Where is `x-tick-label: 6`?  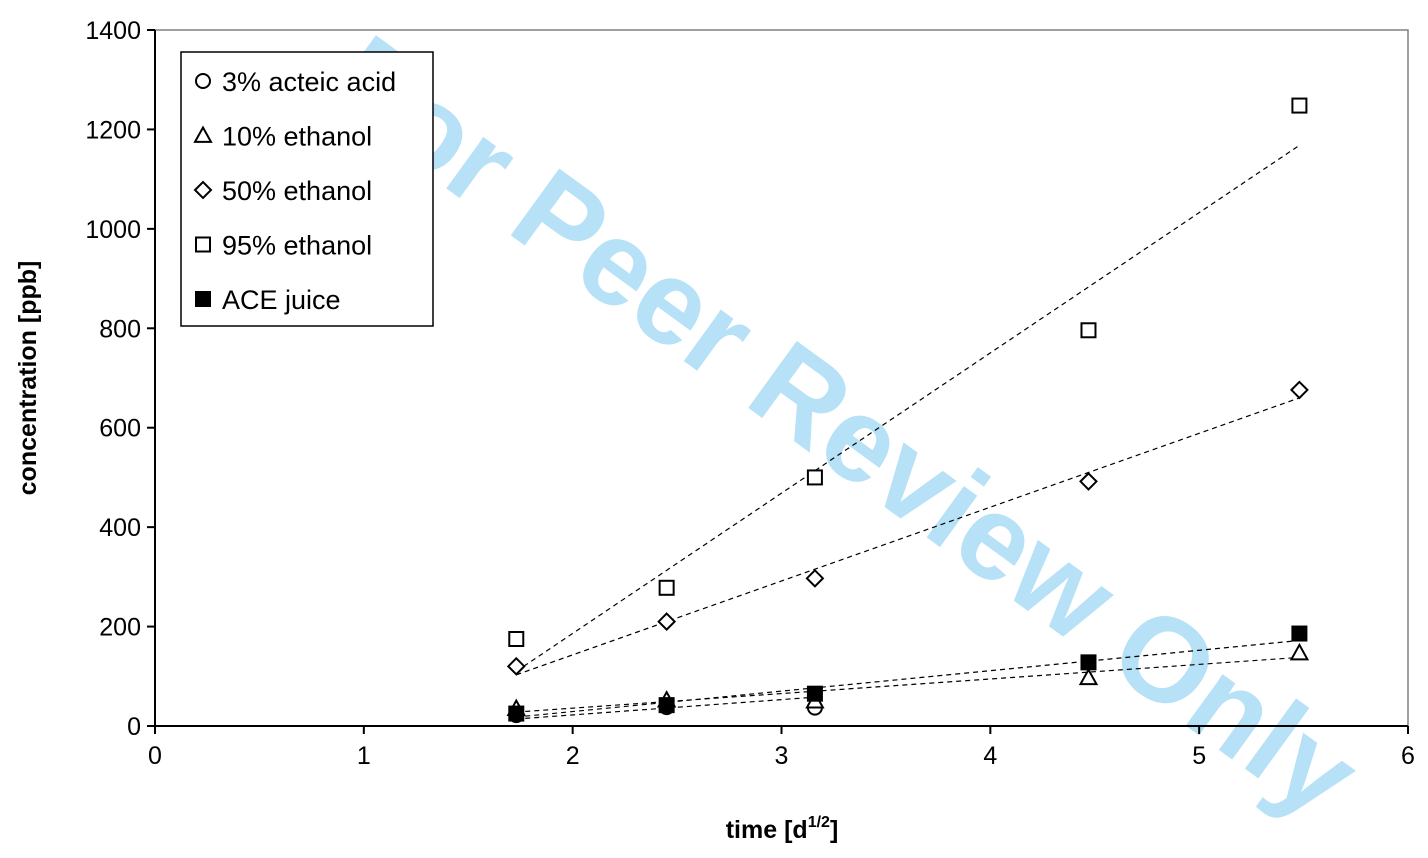
x-tick-label: 6 is located at coordinates (1408, 756).